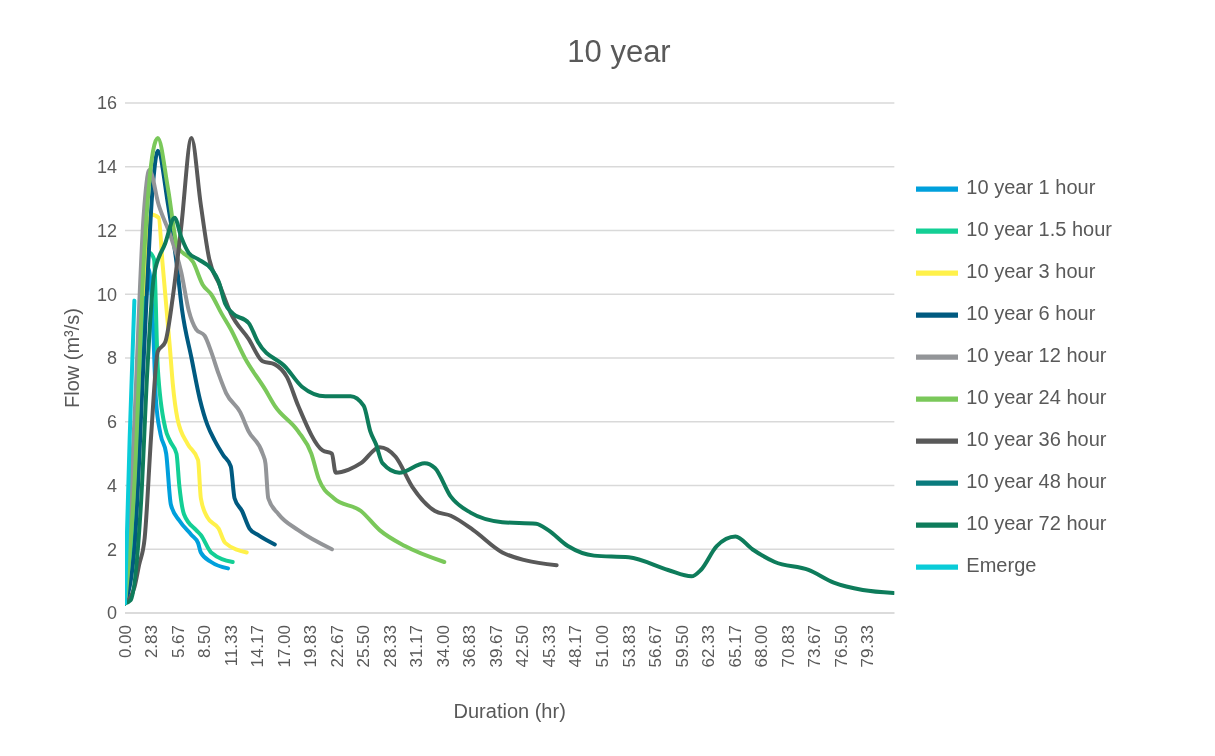 This screenshot has height=756, width=1215. What do you see at coordinates (106, 103) in the screenshot?
I see `y-tick-label: 16` at bounding box center [106, 103].